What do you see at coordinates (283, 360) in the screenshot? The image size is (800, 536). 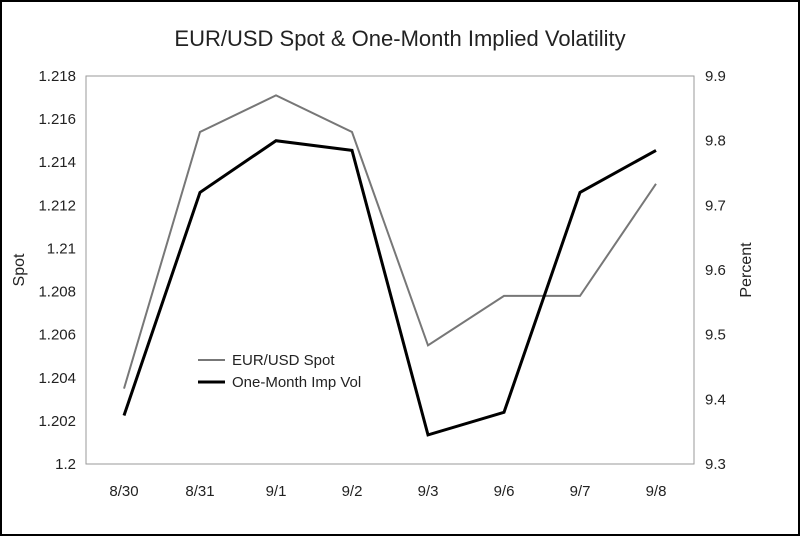 I see `legend-label-spot: EUR/USD Spot` at bounding box center [283, 360].